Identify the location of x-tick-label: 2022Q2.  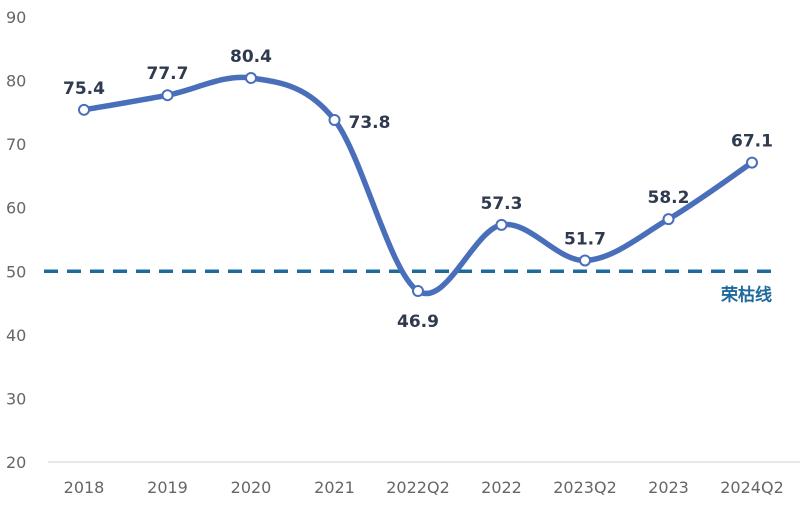
(418, 487).